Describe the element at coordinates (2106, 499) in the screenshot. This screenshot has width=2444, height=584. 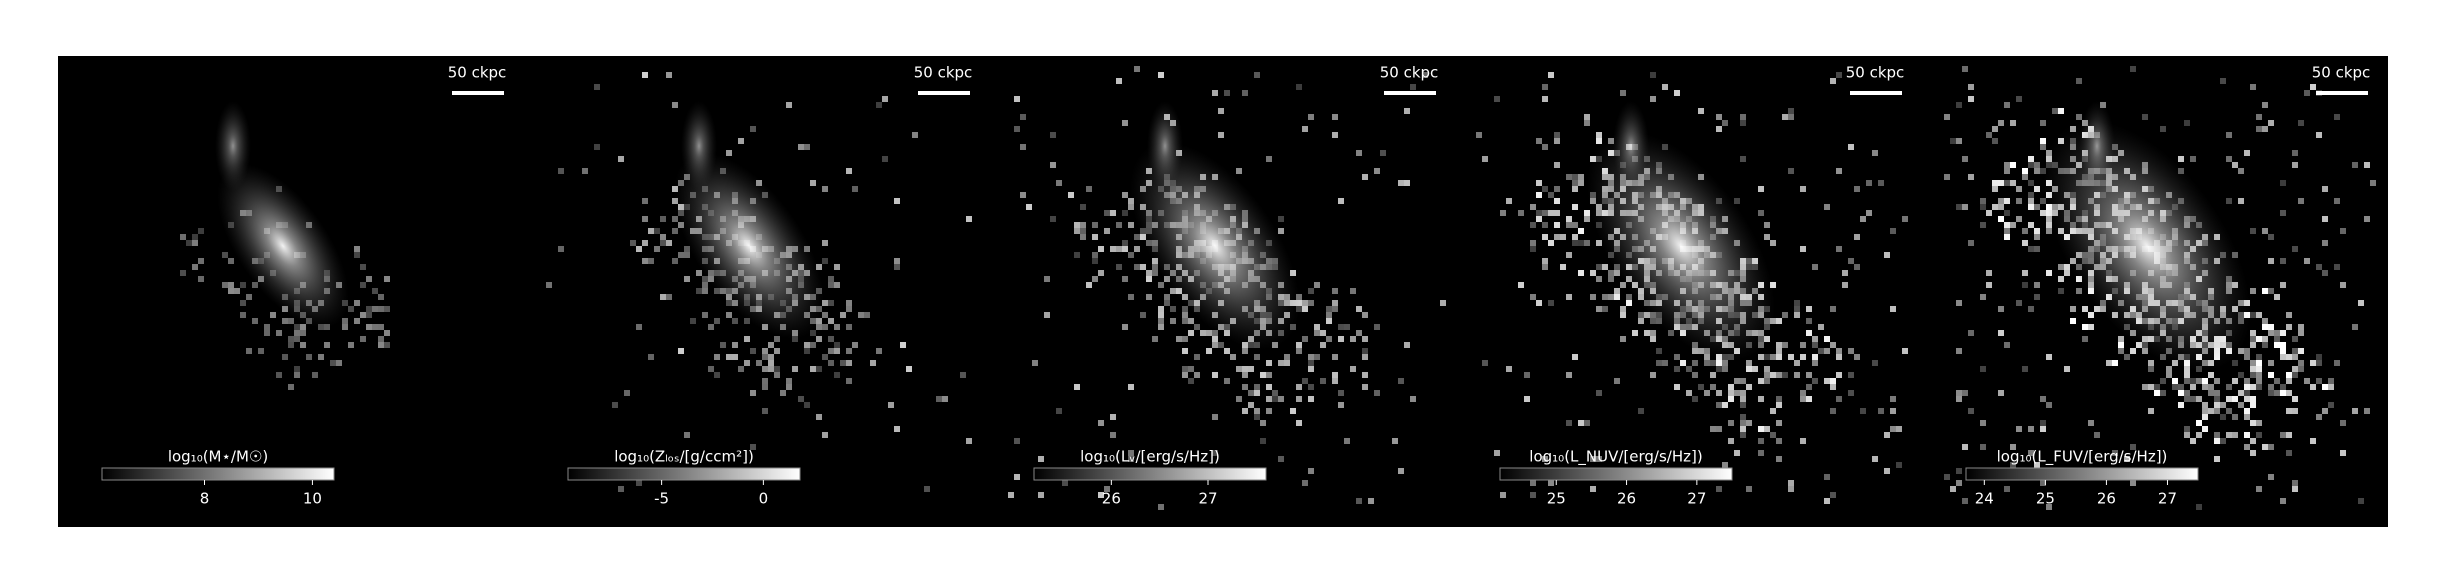
I see `colorbar-tick-label: 26` at that location.